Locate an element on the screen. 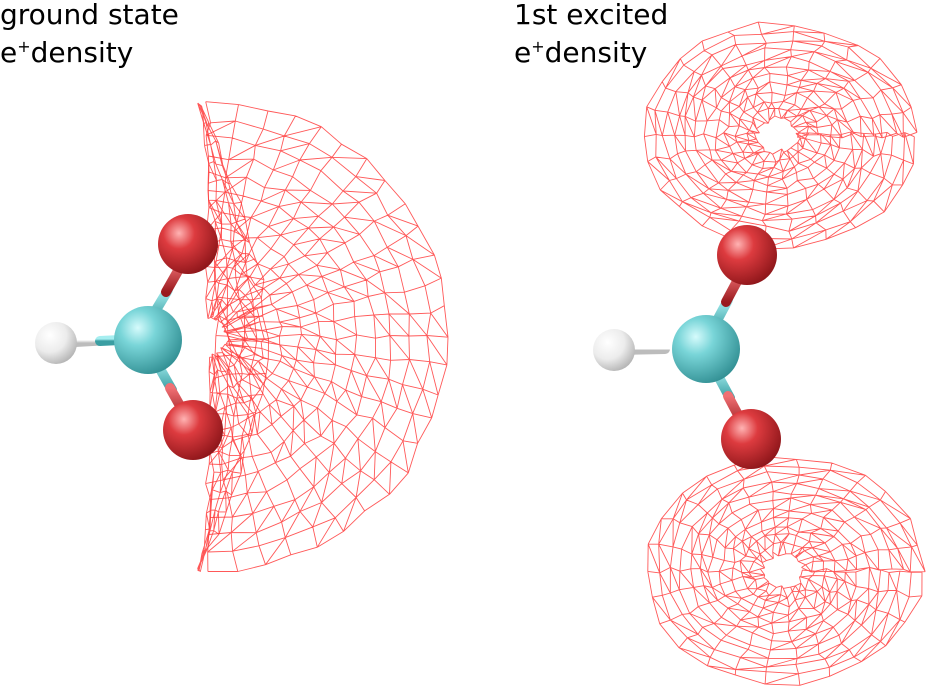  excited-density-lobe-top is located at coordinates (780, 135).